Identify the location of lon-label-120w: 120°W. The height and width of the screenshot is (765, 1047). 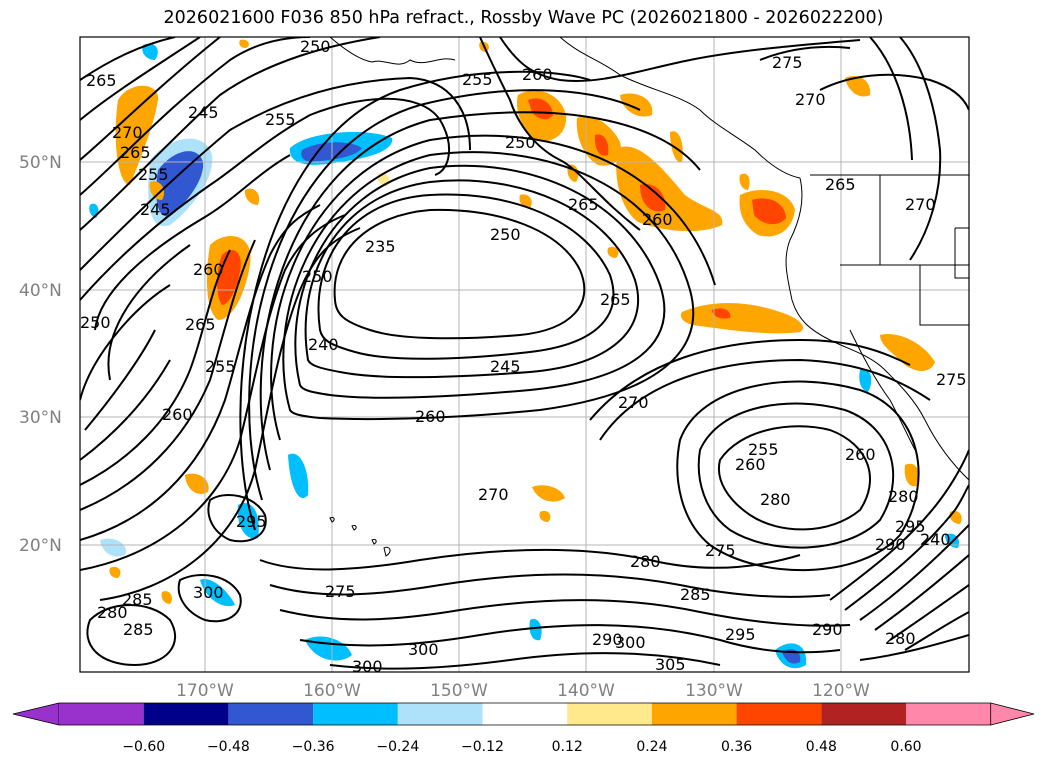
(841, 691).